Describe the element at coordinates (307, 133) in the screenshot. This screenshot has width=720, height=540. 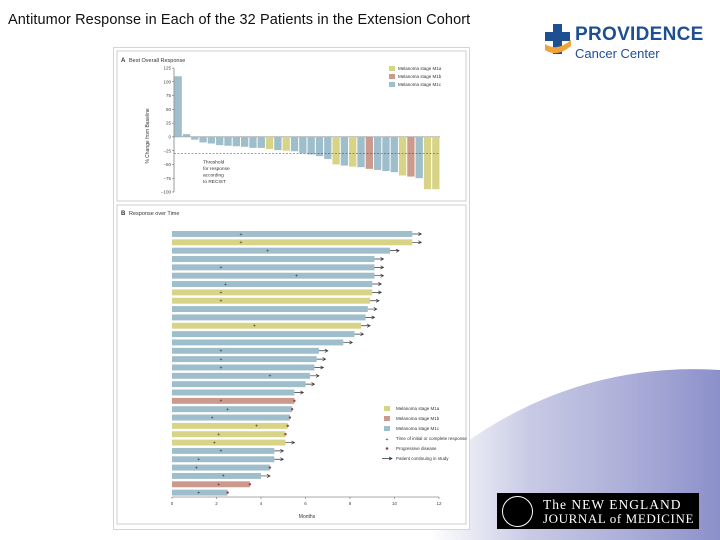
I see `panel-a-bars` at that location.